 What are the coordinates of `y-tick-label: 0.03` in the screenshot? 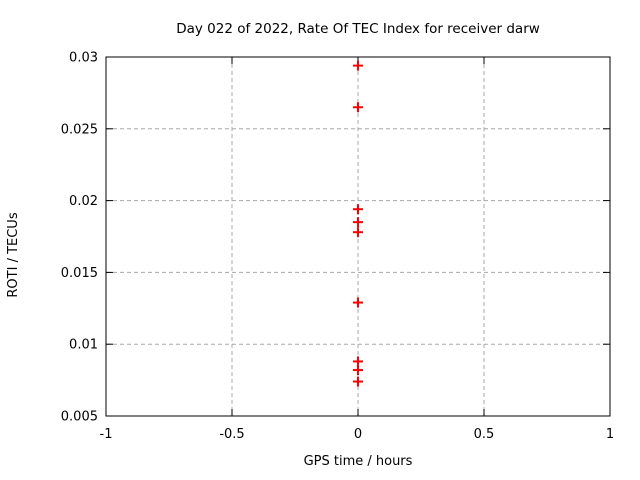 It's located at (83, 58).